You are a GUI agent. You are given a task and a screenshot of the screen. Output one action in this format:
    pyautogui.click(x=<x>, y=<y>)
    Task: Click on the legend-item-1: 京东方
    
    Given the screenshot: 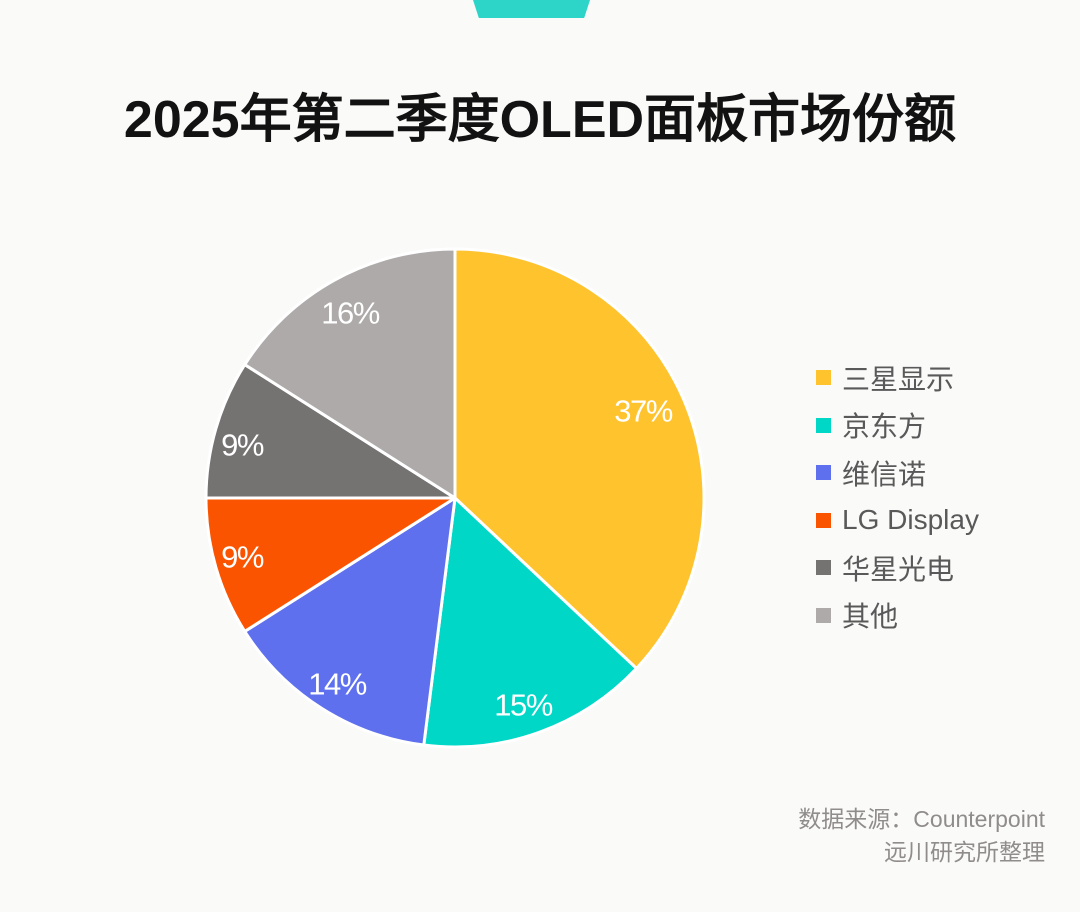 What is the action you would take?
    pyautogui.click(x=897, y=426)
    